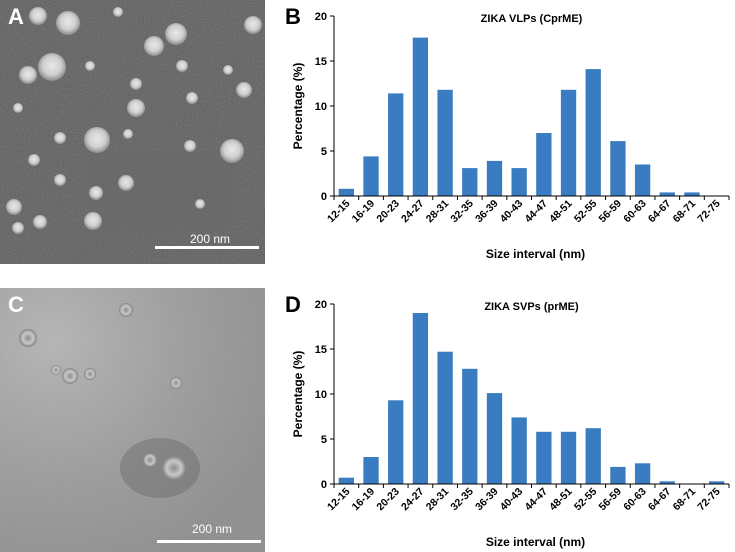 This screenshot has height=552, width=735. What do you see at coordinates (487, 500) in the screenshot?
I see `chart-1-x-tick-label: 36-39` at bounding box center [487, 500].